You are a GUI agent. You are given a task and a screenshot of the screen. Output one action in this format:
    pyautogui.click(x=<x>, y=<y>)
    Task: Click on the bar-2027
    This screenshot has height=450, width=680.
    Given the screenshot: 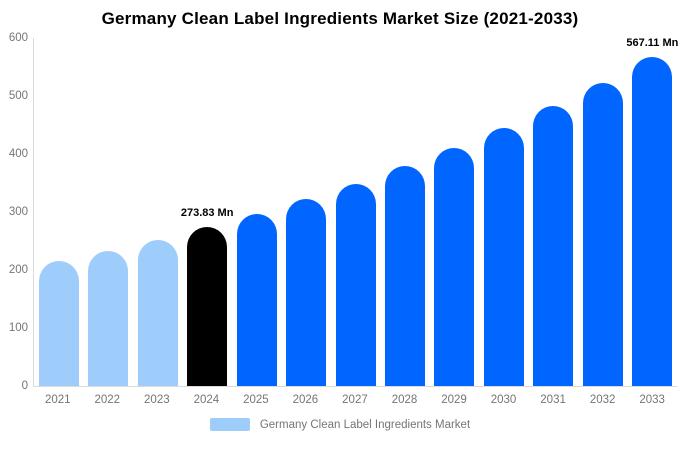 What is the action you would take?
    pyautogui.click(x=355, y=284)
    